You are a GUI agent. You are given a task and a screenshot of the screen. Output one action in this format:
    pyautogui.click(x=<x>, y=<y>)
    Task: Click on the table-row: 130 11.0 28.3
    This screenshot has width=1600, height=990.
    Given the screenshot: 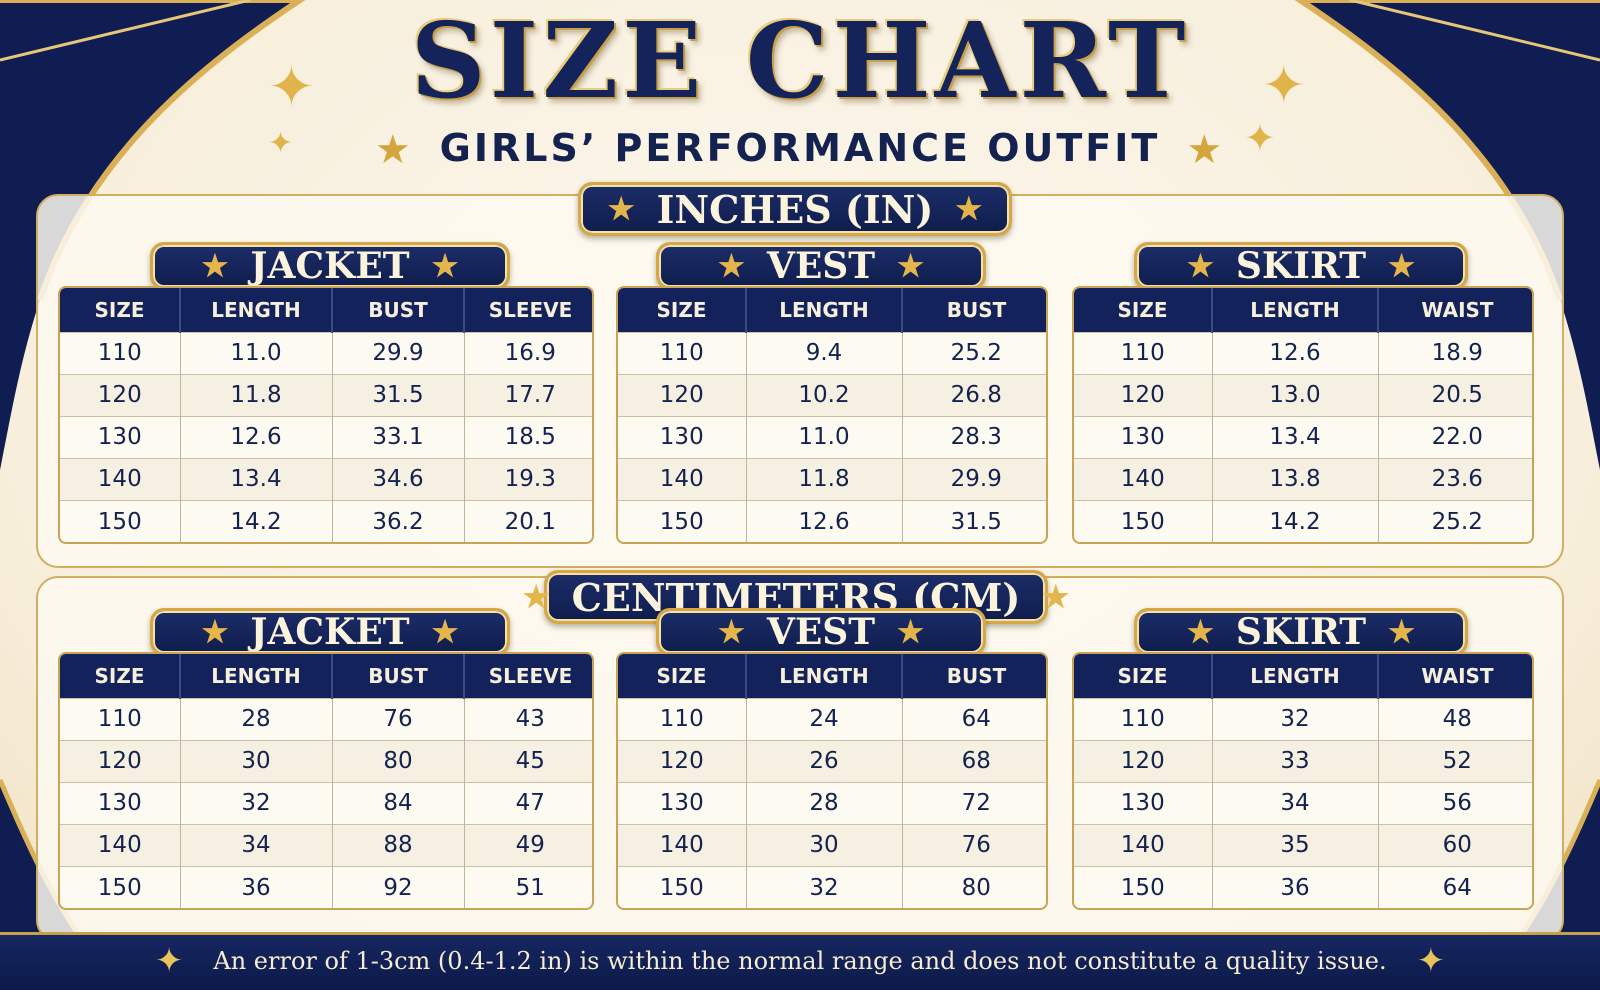 What is the action you would take?
    pyautogui.click(x=832, y=437)
    